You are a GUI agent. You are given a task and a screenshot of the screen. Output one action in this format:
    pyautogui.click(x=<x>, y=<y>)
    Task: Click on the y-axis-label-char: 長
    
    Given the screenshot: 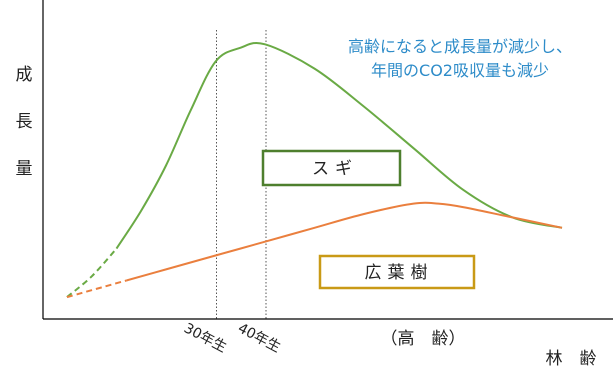 What is the action you would take?
    pyautogui.click(x=24, y=122)
    